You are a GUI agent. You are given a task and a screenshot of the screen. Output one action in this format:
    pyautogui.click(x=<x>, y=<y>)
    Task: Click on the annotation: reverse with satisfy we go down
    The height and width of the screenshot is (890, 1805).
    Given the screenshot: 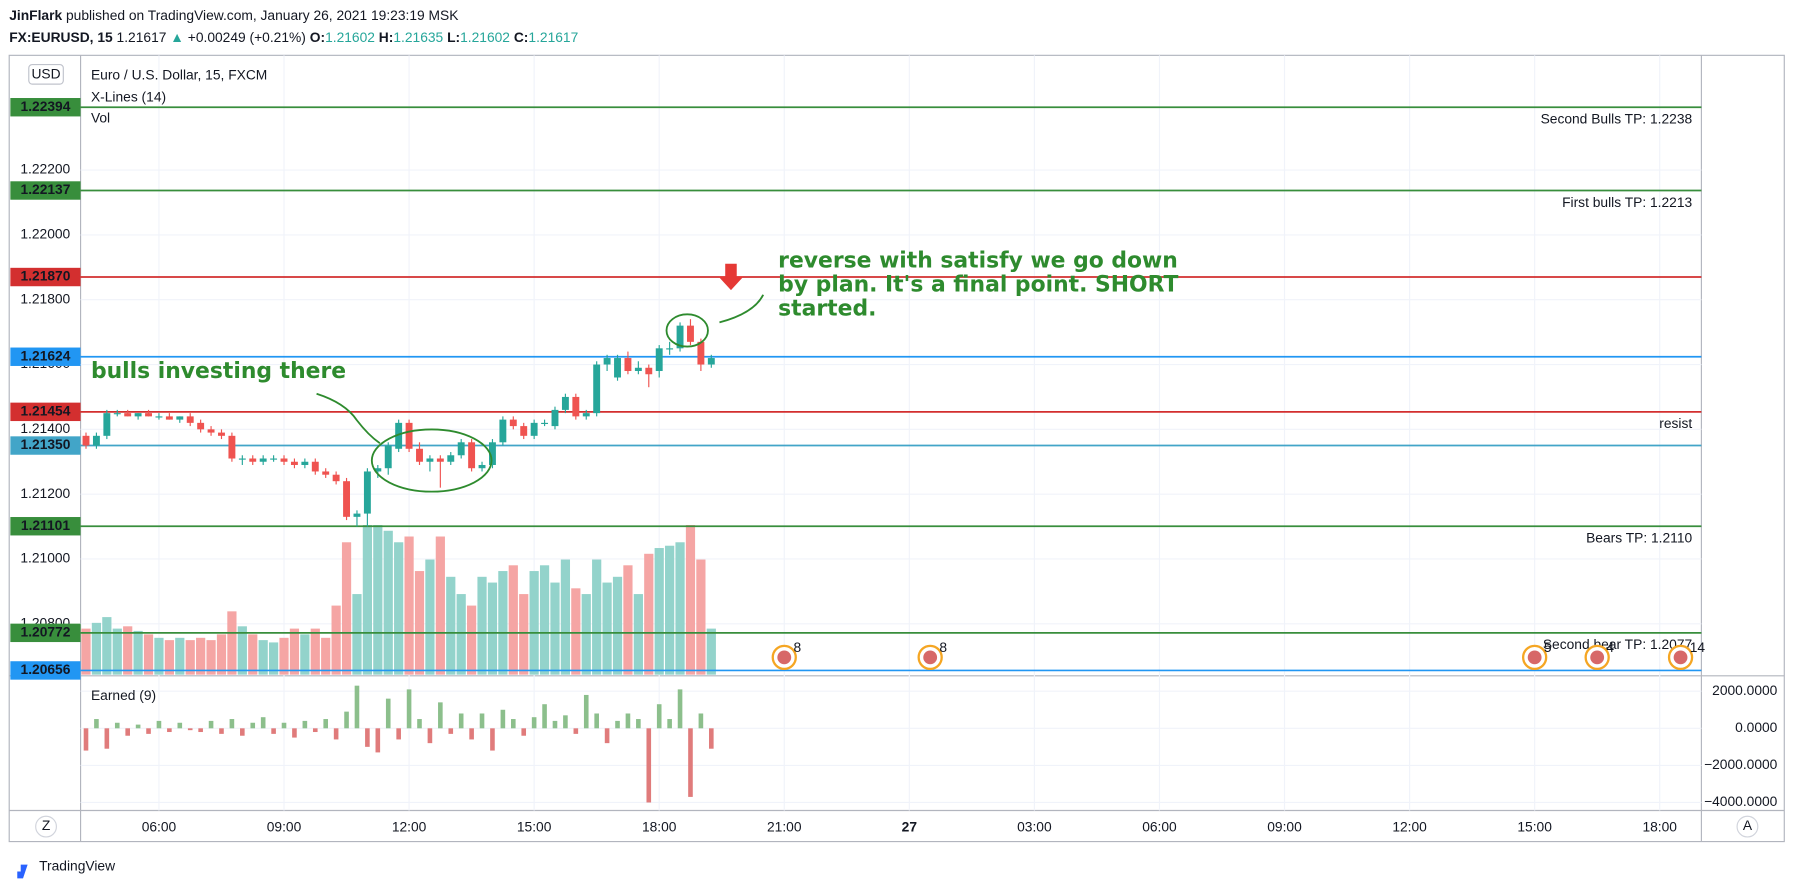 What is the action you would take?
    pyautogui.click(x=978, y=260)
    